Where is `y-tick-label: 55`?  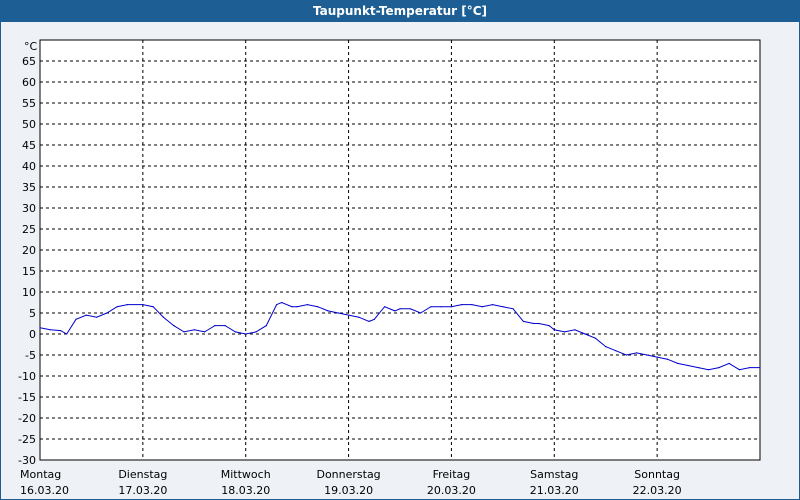 y-tick-label: 55 is located at coordinates (29, 103).